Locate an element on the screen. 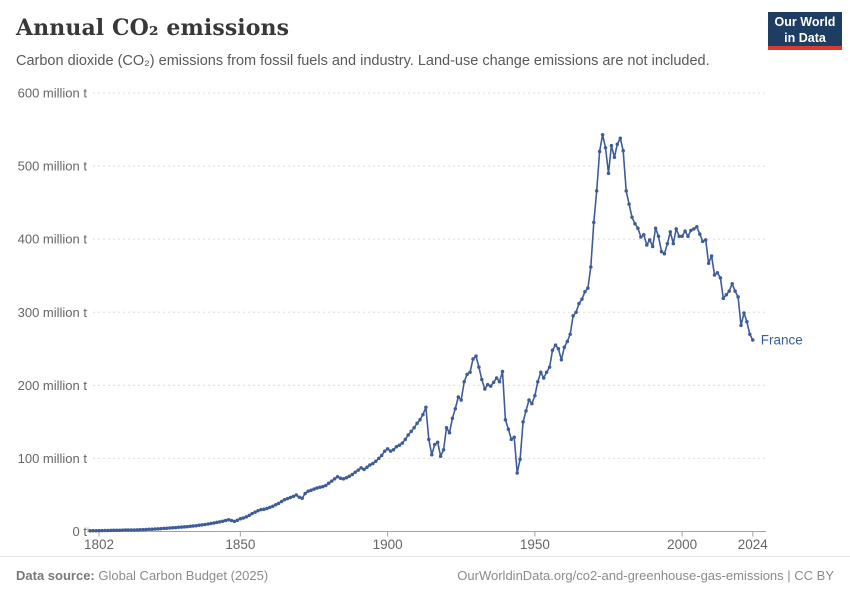 The image size is (850, 600). y-tick-label: 300 million t is located at coordinates (53, 312).